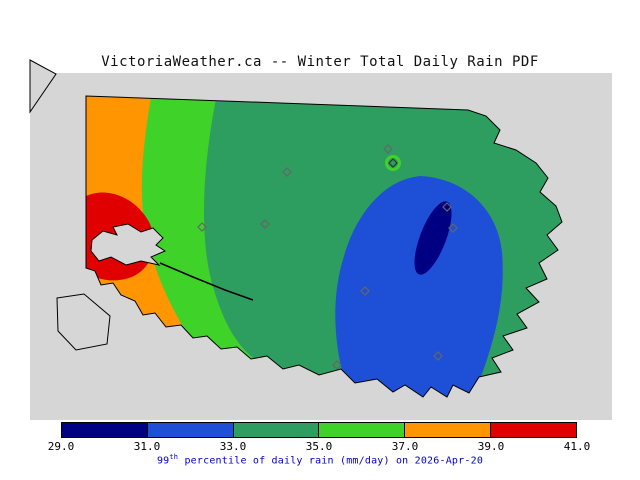  Describe the element at coordinates (577, 446) in the screenshot. I see `colorbar-tick: 41.0` at that location.